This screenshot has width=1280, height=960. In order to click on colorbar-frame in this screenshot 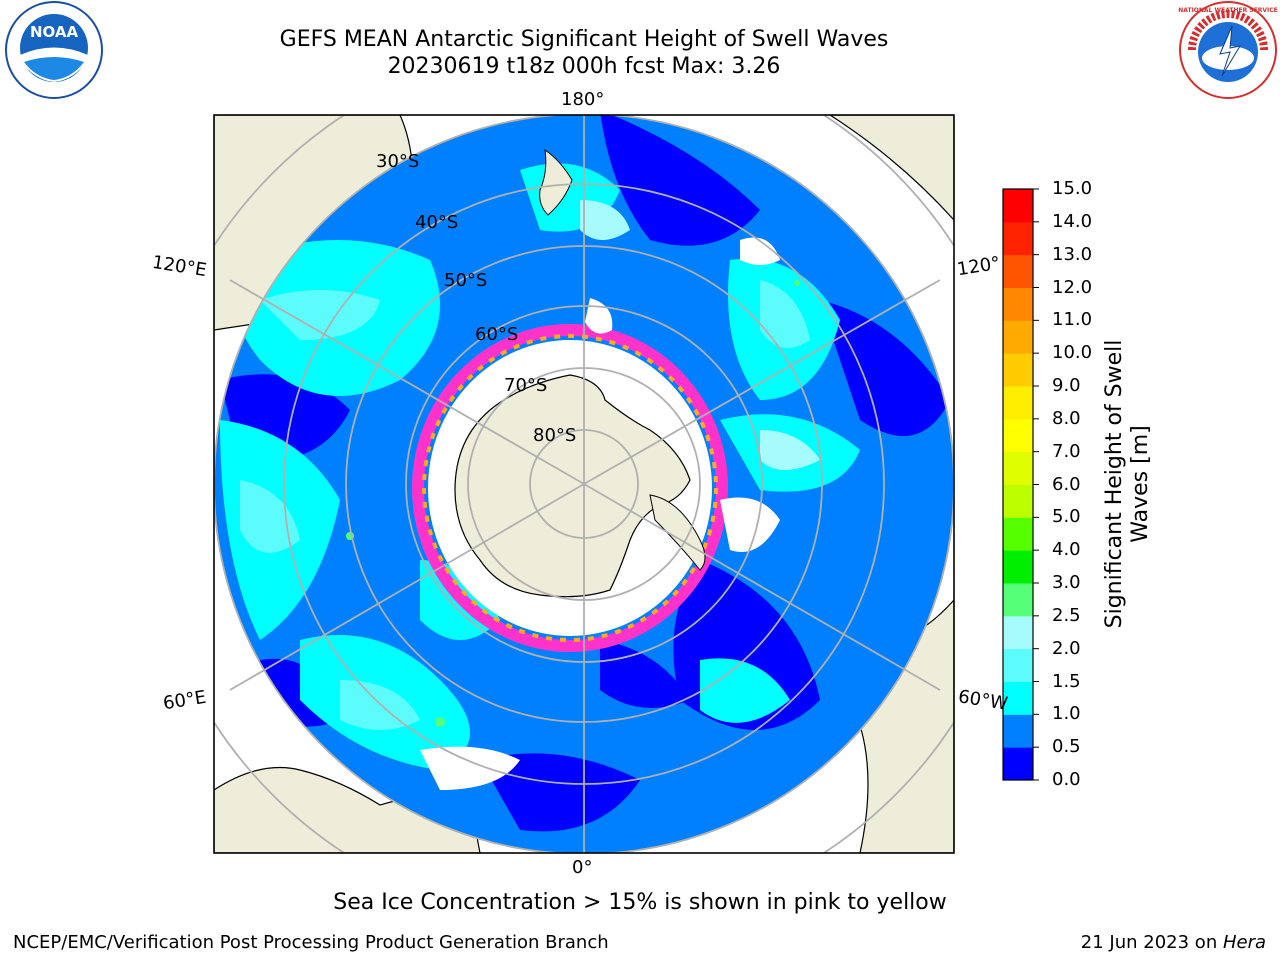, I will do `click(1018, 484)`.